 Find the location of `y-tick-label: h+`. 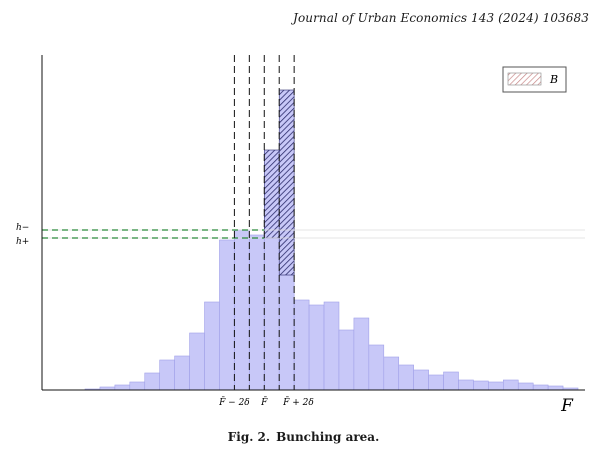

y-tick-label: h+ is located at coordinates (22, 242).